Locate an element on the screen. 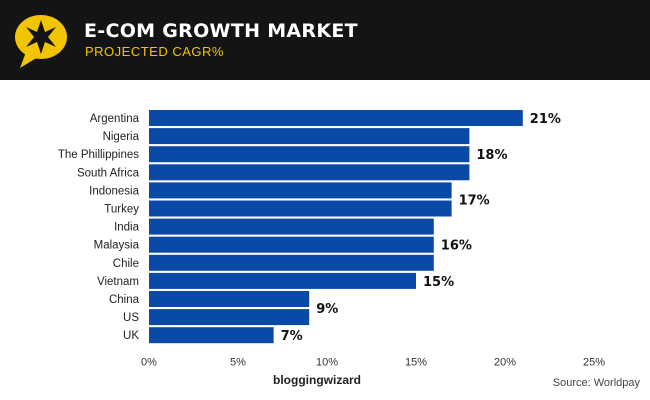 This screenshot has height=400, width=650. x-tick-label: 25% is located at coordinates (594, 362).